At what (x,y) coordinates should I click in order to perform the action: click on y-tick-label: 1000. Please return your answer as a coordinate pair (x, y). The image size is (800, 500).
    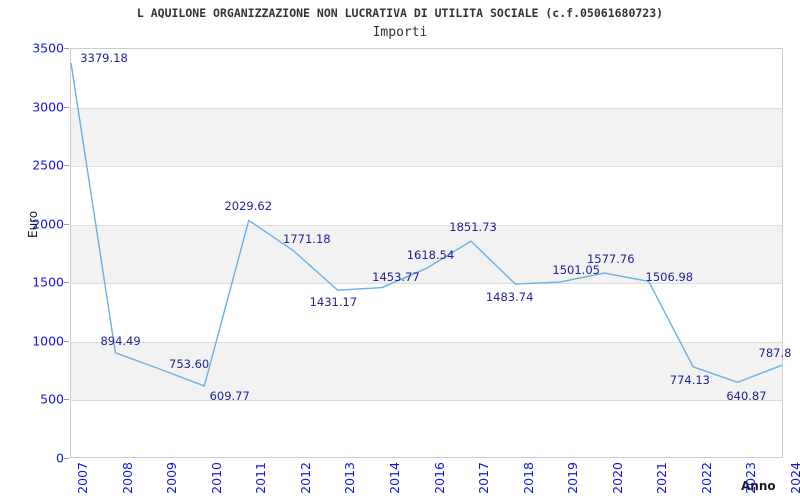
    Looking at the image, I should click on (48, 341).